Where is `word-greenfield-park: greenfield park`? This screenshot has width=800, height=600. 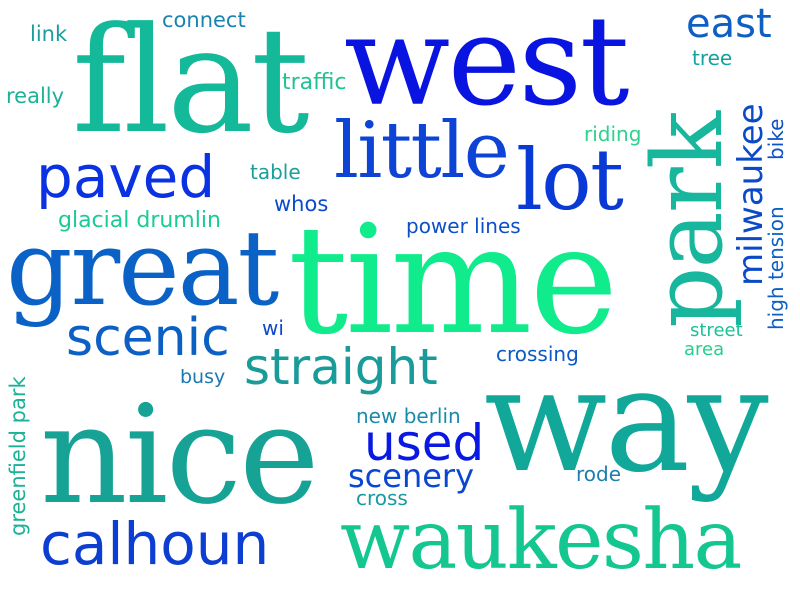 word-greenfield-park: greenfield park is located at coordinates (18, 456).